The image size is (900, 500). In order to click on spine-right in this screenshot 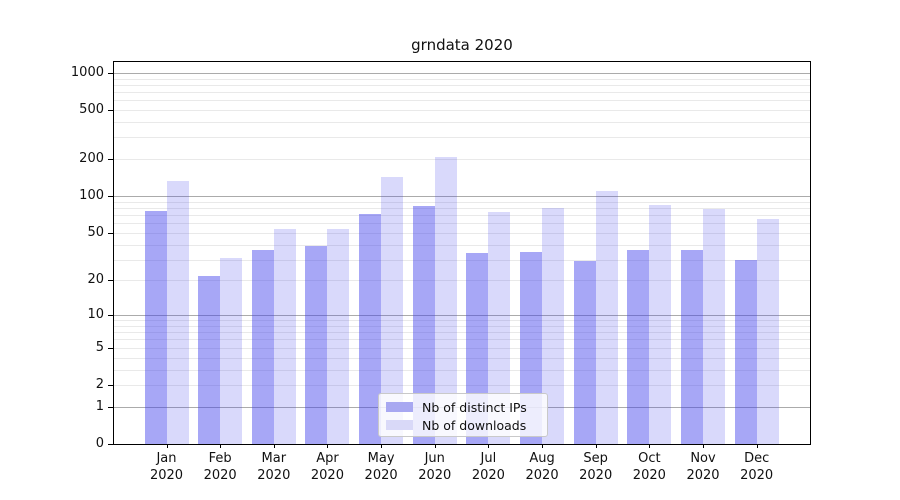, I will do `click(810, 253)`.